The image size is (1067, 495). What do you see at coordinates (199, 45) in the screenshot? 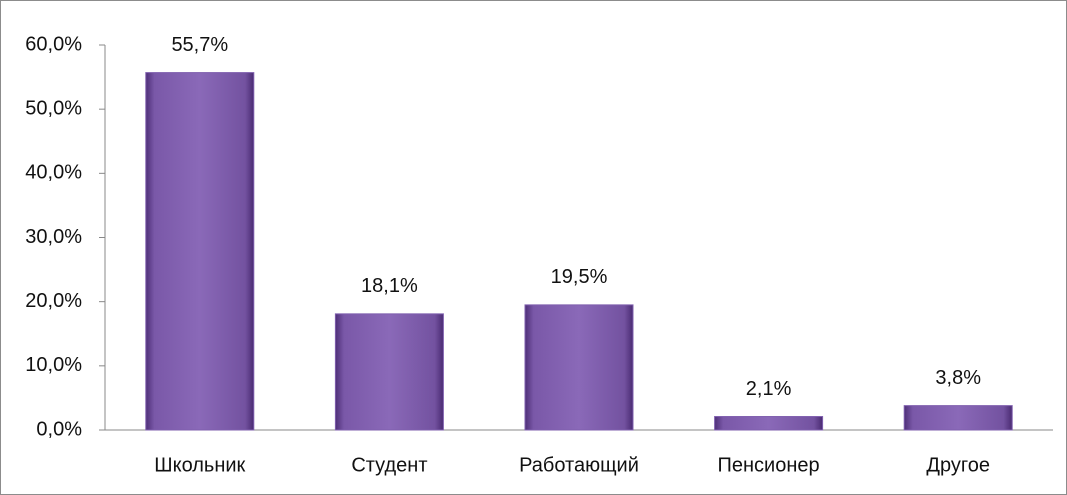
I see `data-label: 55,7%` at bounding box center [199, 45].